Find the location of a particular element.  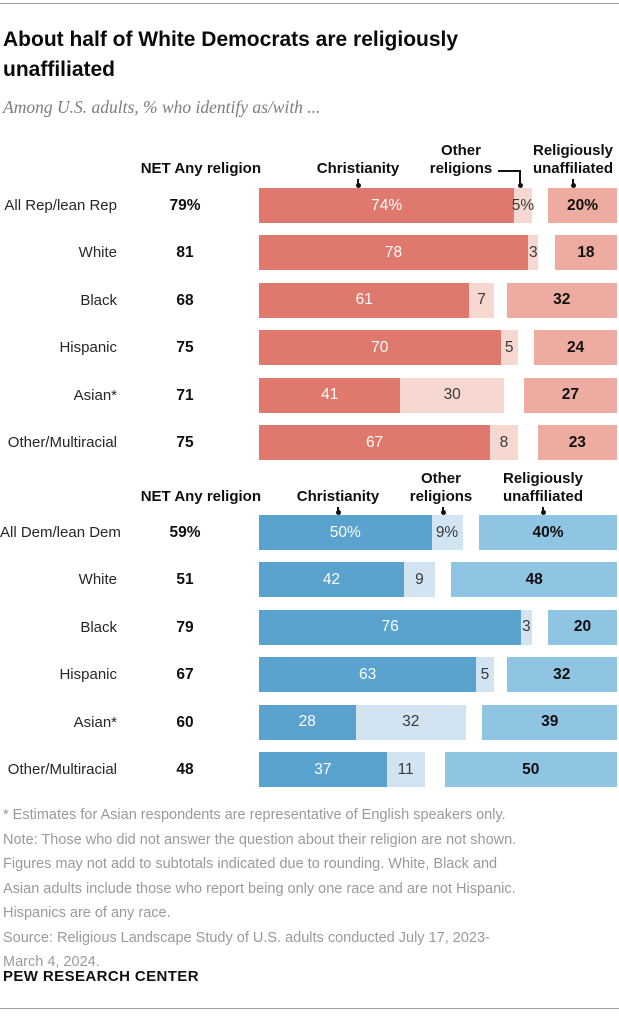

christianity-value: 74% is located at coordinates (387, 205).